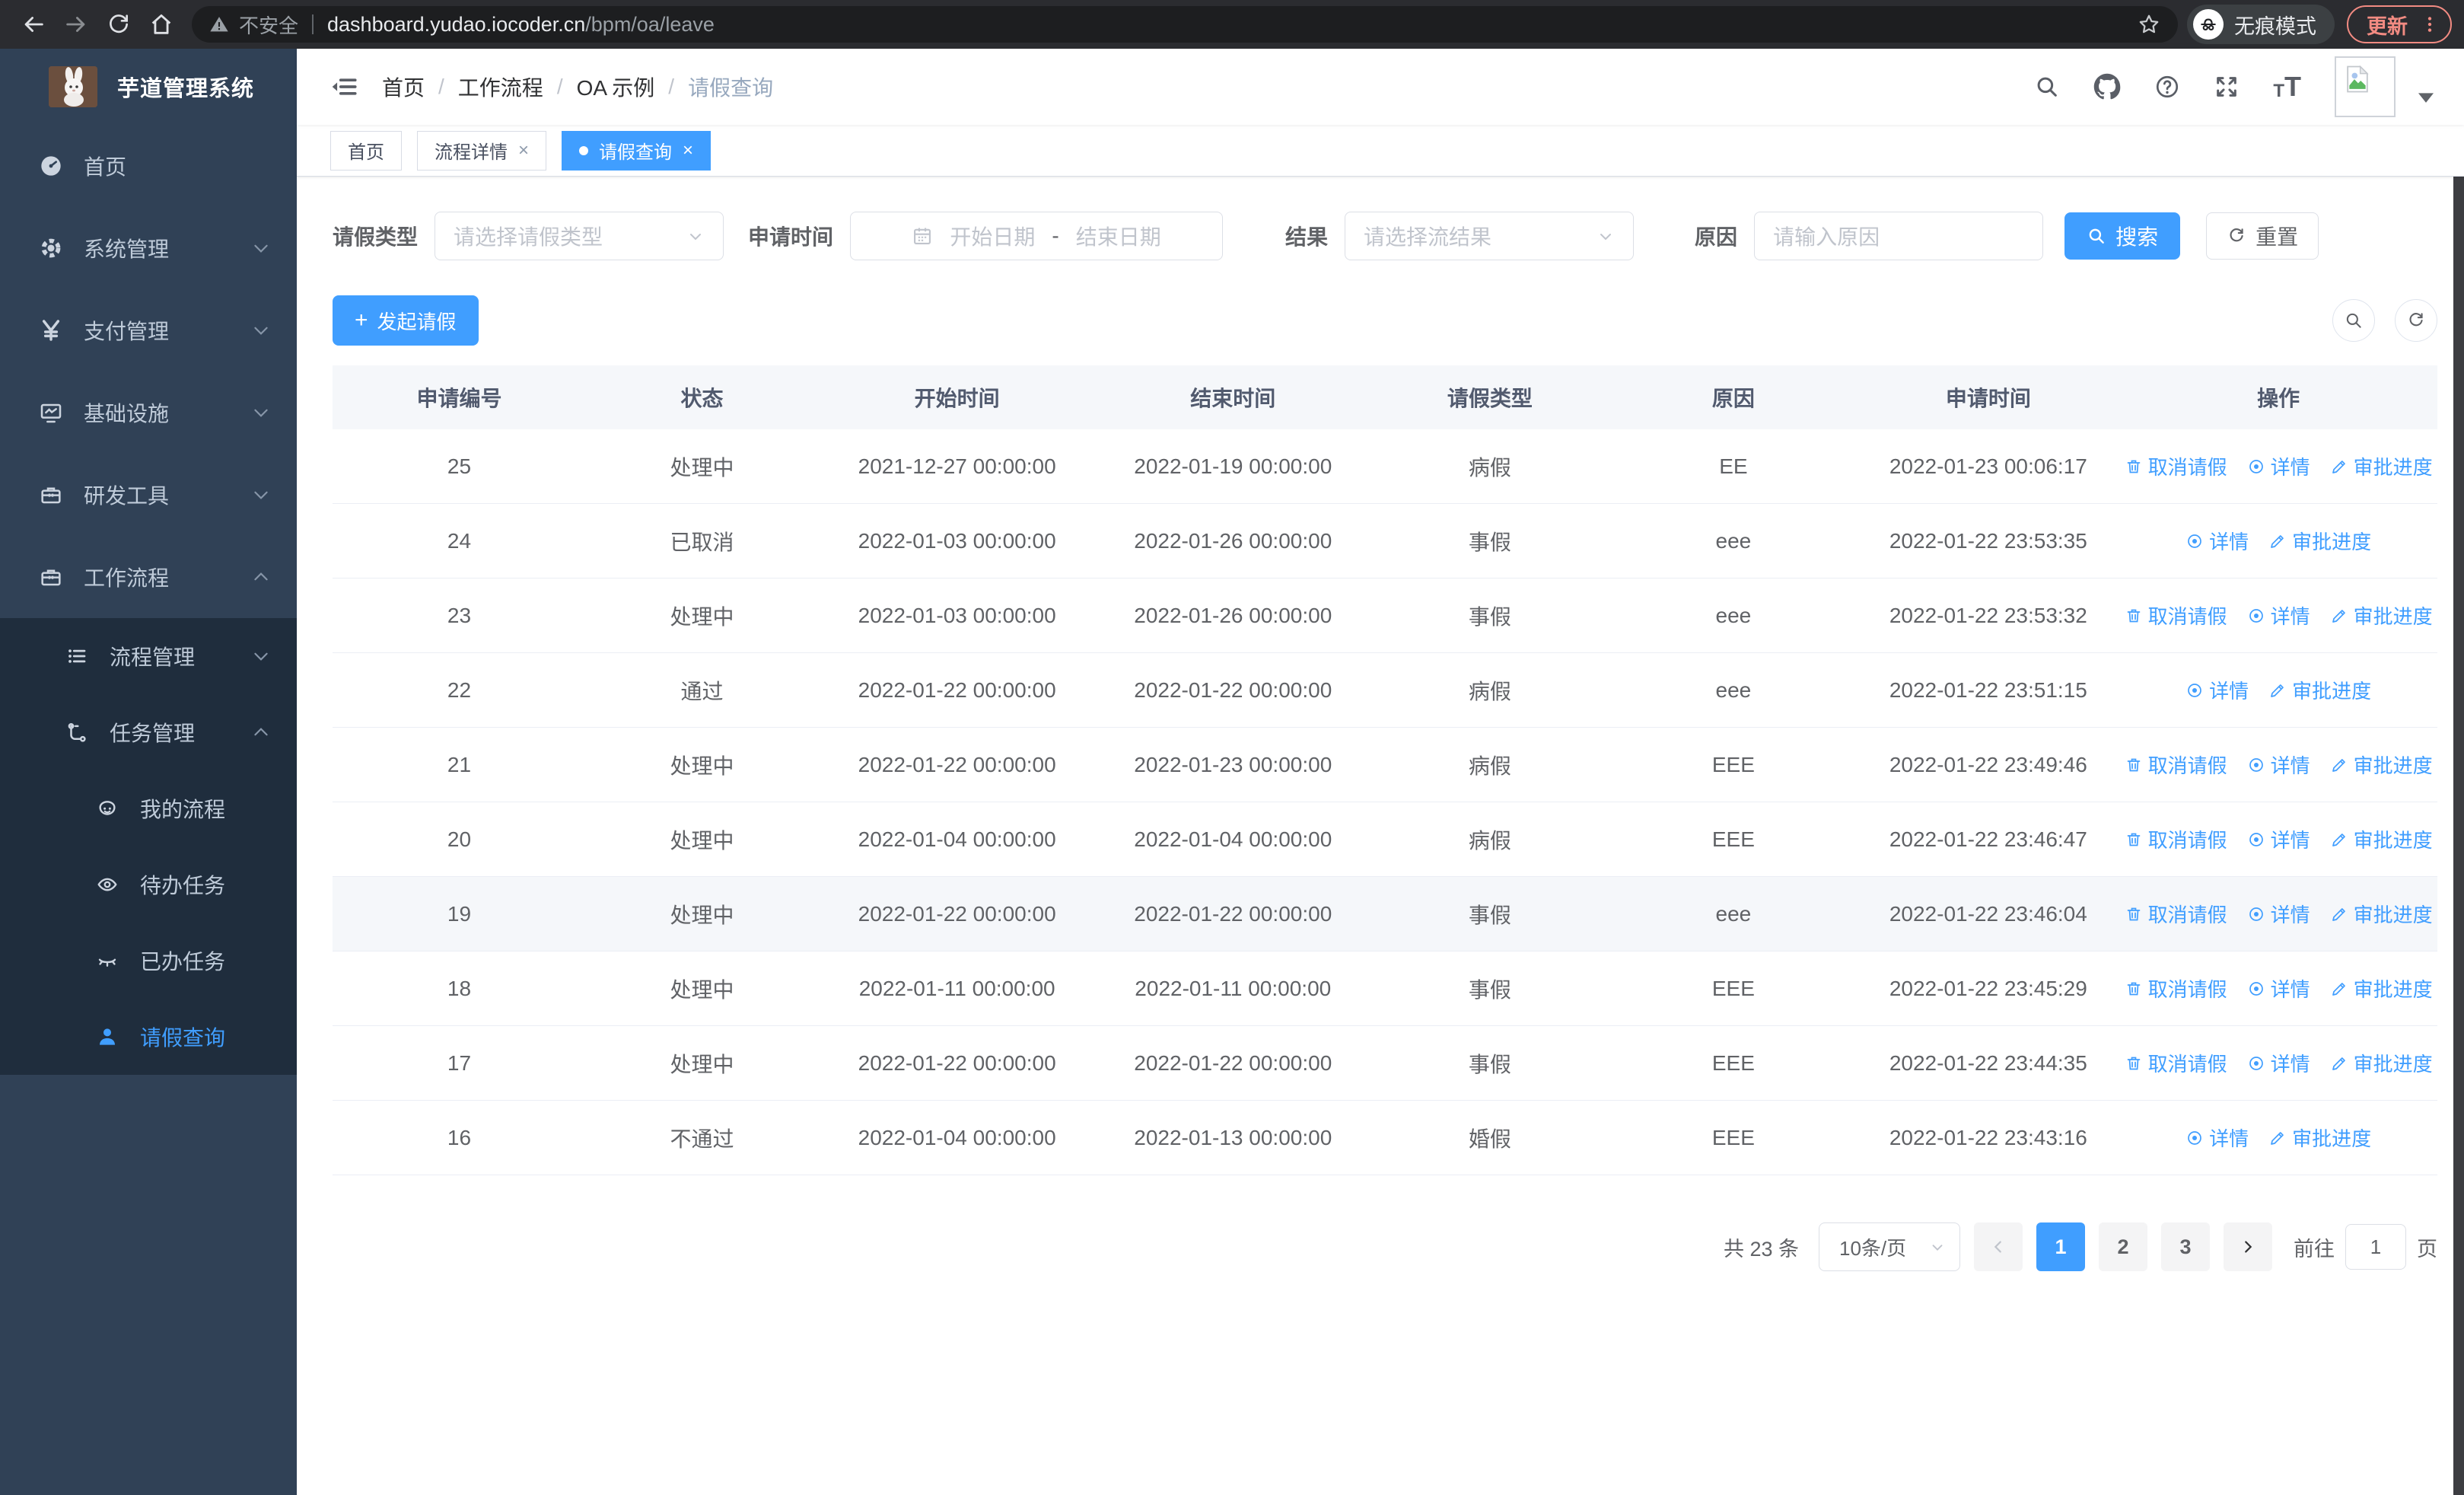 Image resolution: width=2464 pixels, height=1495 pixels. What do you see at coordinates (1385, 397) in the screenshot?
I see `table-header-row: 申请编号 状态 开始时间 结束时间 请假类型 原因 申请时间 操作` at bounding box center [1385, 397].